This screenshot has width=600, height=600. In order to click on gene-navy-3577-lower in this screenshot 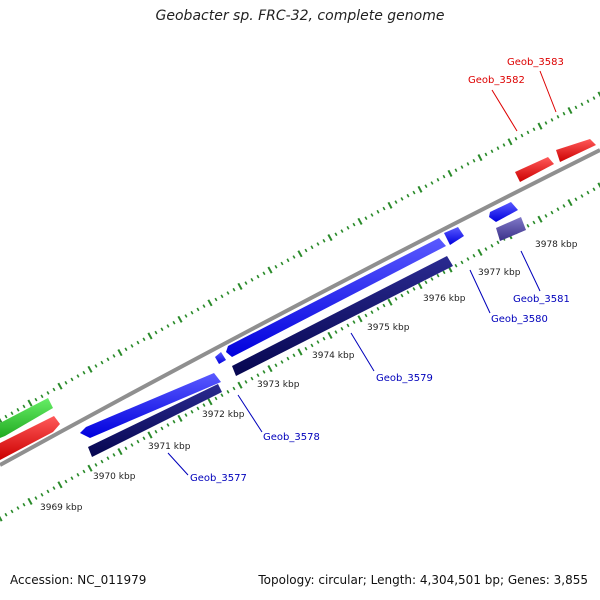, I will do `click(155, 420)`.